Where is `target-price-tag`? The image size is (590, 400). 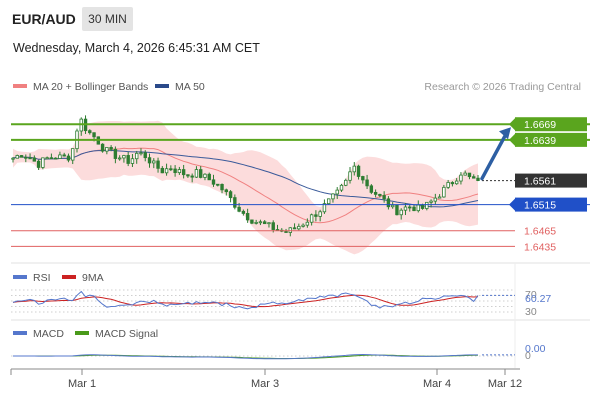 target-price-tag is located at coordinates (551, 124).